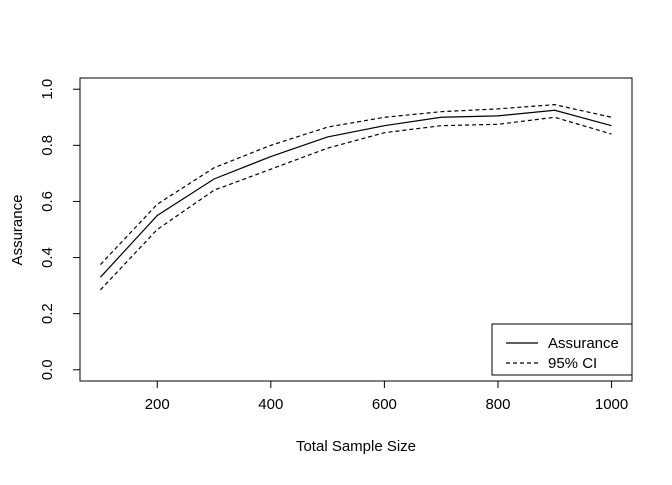 The height and width of the screenshot is (485, 672). I want to click on x-tick-label: 400, so click(270, 404).